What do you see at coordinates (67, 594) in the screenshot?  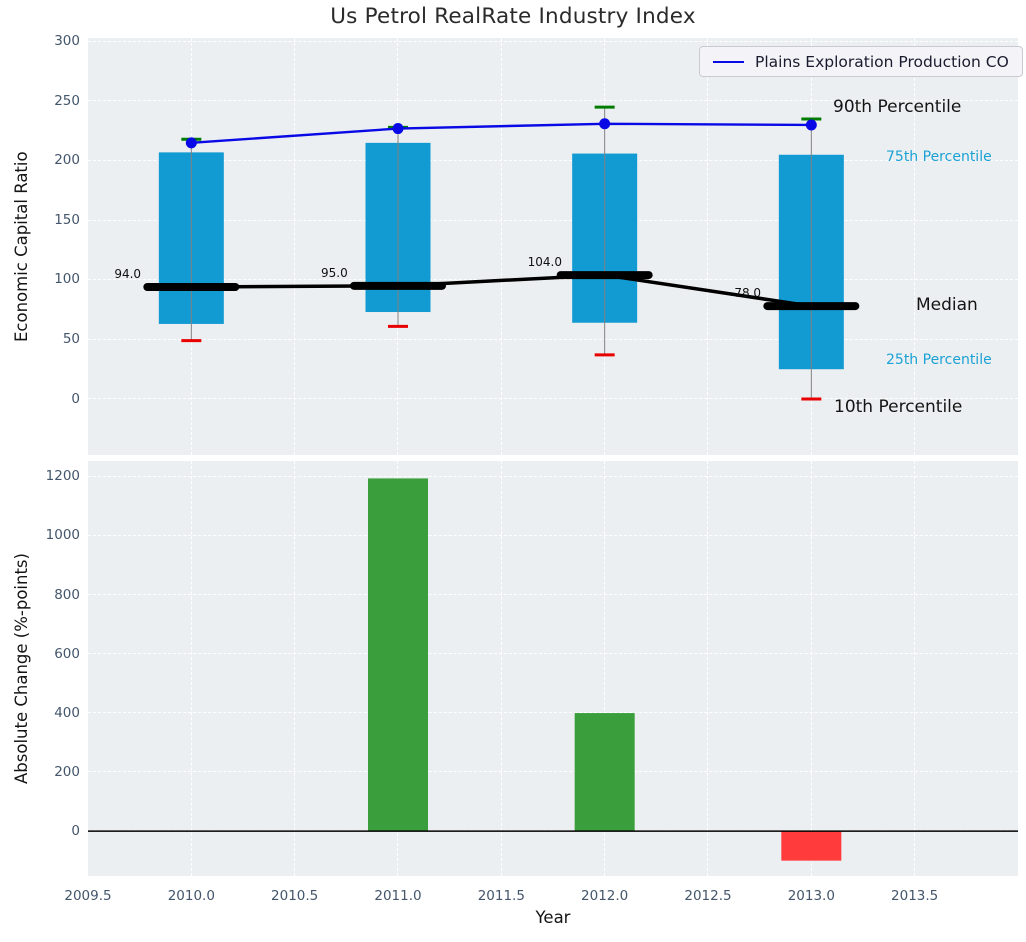 I see `y-tick-label: 800` at bounding box center [67, 594].